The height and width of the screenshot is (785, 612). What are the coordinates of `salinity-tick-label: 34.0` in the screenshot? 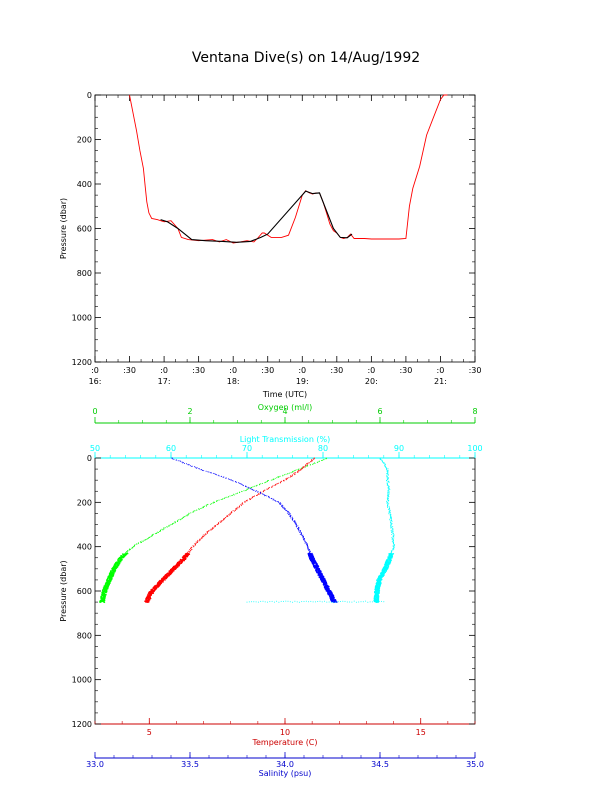 It's located at (285, 764).